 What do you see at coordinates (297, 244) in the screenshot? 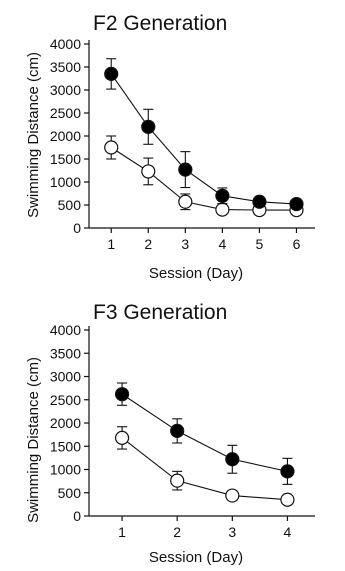
I see `x-tick-label: 6` at bounding box center [297, 244].